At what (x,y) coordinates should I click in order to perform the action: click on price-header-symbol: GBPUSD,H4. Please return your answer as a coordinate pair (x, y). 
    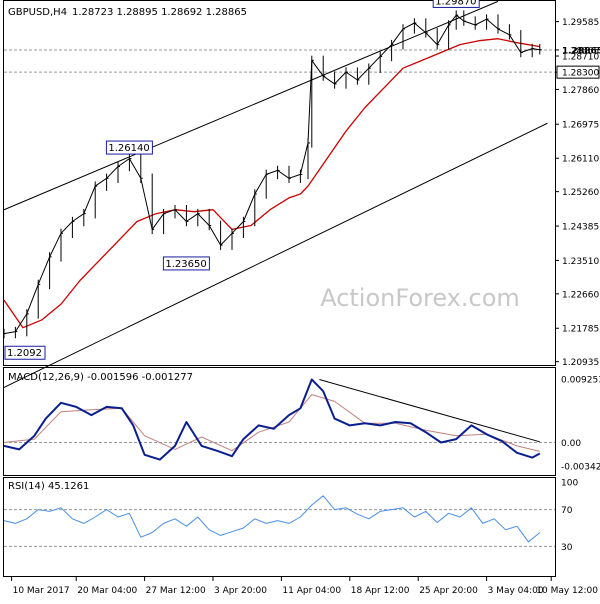
    Looking at the image, I should click on (37, 12).